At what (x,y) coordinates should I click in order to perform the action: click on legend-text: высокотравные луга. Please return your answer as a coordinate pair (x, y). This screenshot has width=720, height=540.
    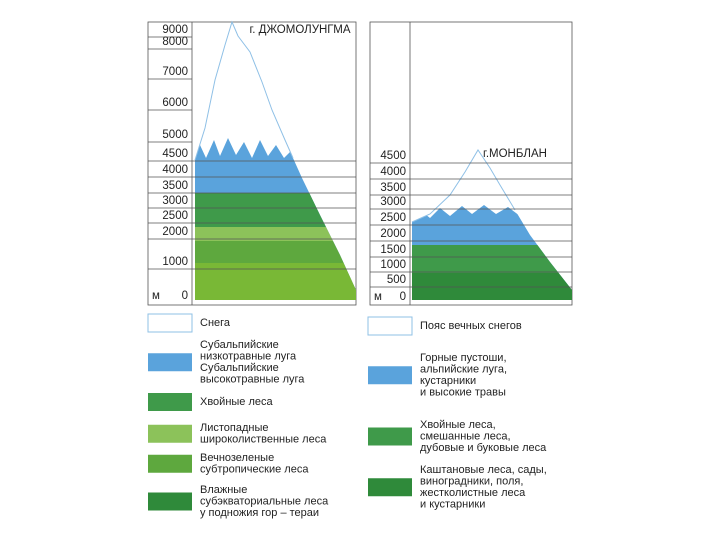
    Looking at the image, I should click on (252, 379).